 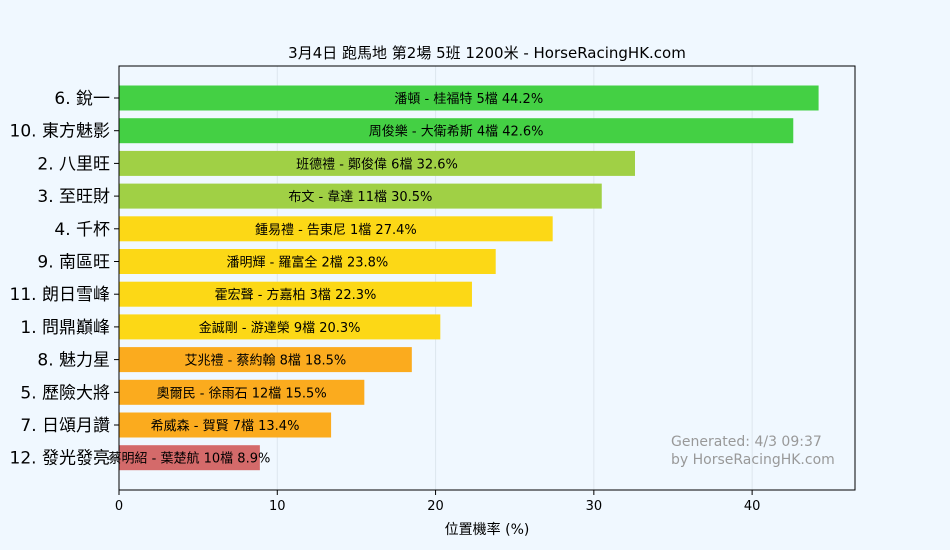 What do you see at coordinates (487, 529) in the screenshot?
I see `x-axis-label: 位置機率 (%)` at bounding box center [487, 529].